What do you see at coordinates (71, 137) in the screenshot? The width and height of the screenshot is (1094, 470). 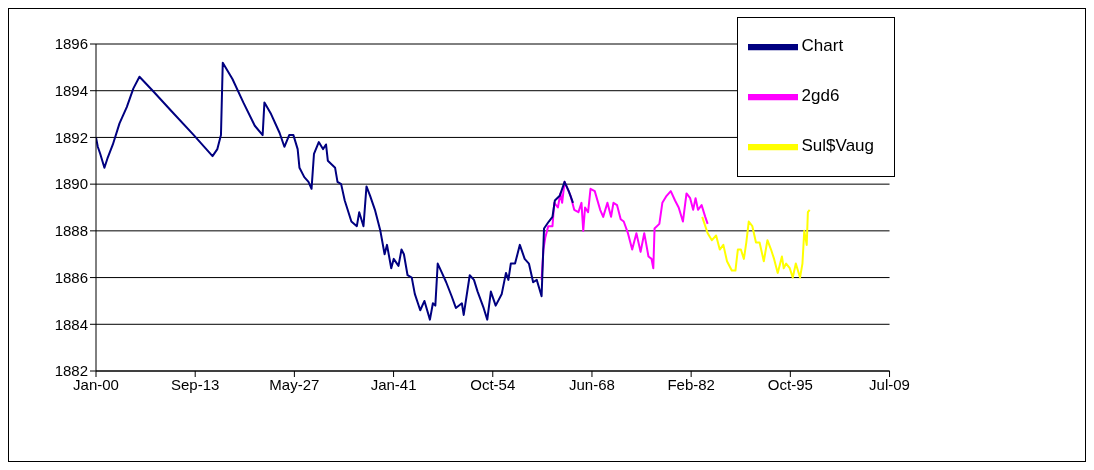 I see `y-tick-label: 1892` at bounding box center [71, 137].